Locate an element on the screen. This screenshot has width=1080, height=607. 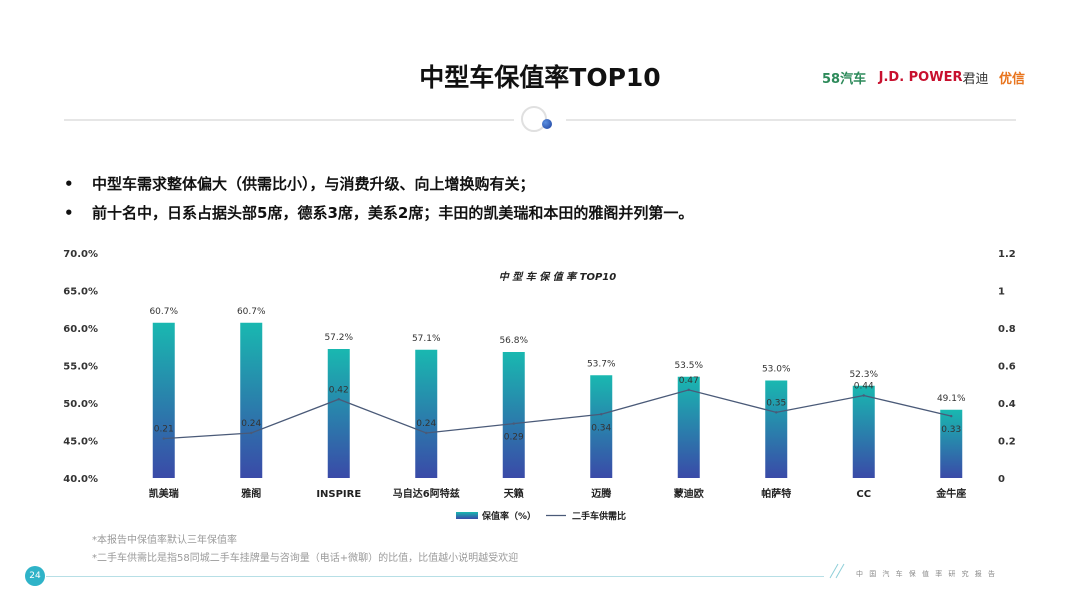
y-right-tick-label: 1.2 is located at coordinates (1007, 254).